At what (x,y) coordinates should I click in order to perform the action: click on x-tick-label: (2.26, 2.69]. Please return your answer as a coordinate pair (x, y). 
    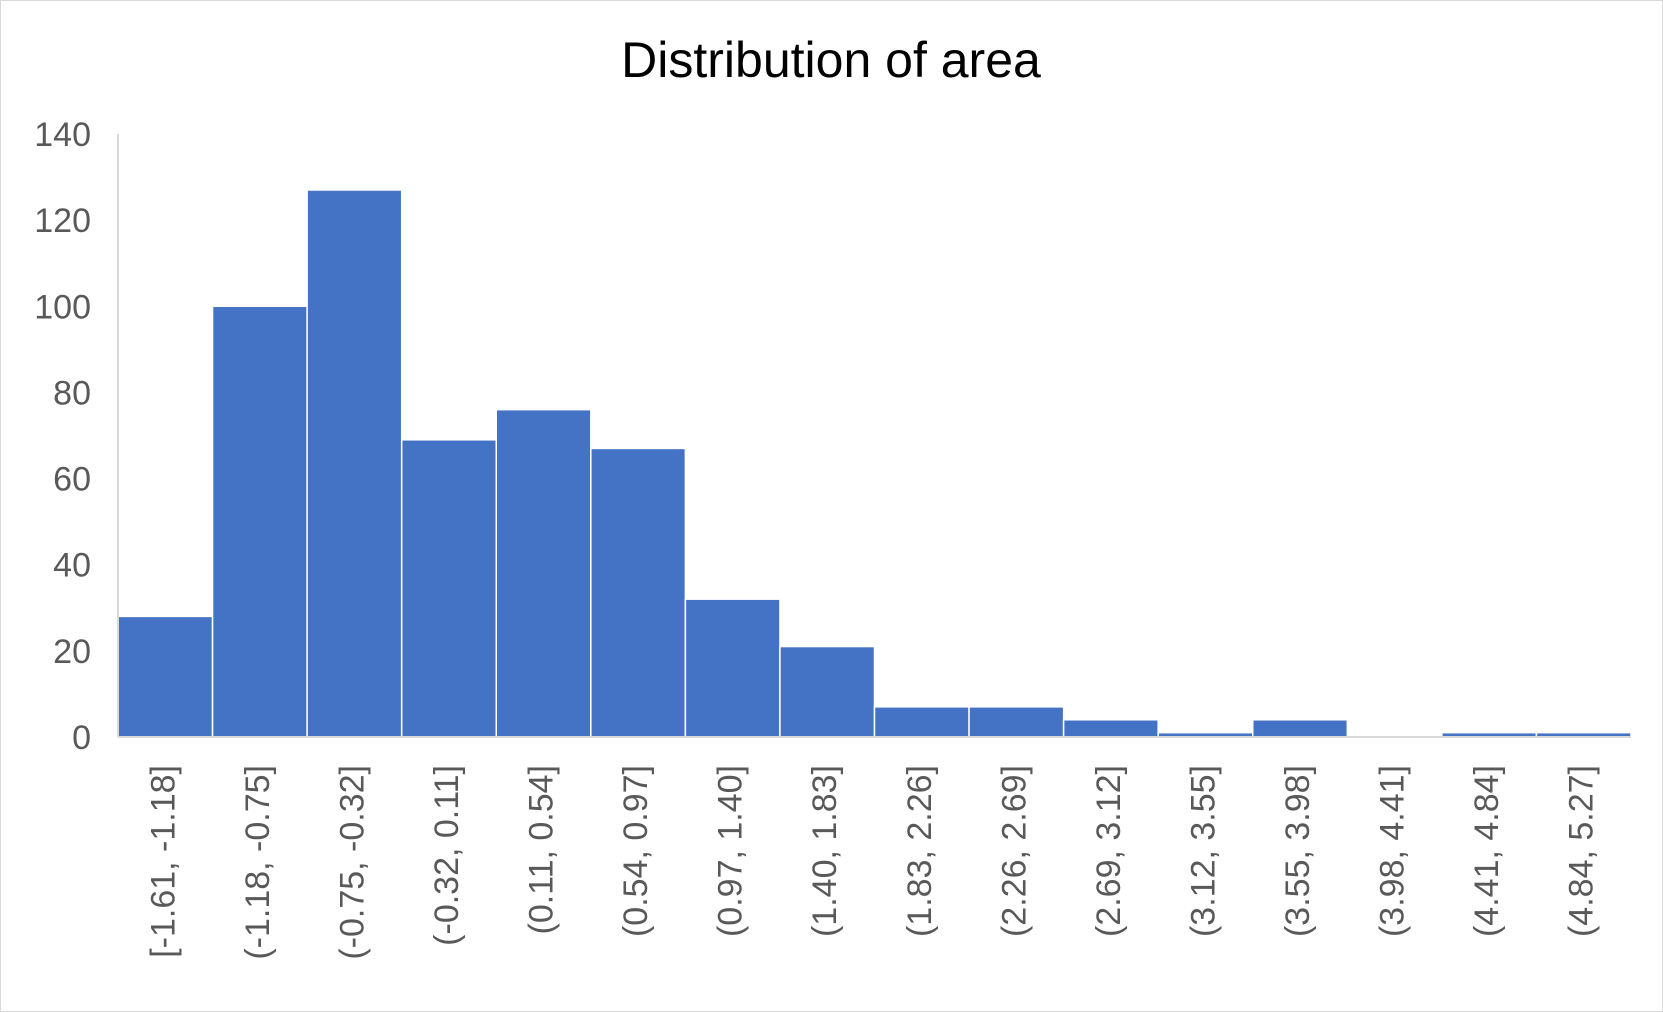
    Looking at the image, I should click on (1014, 851).